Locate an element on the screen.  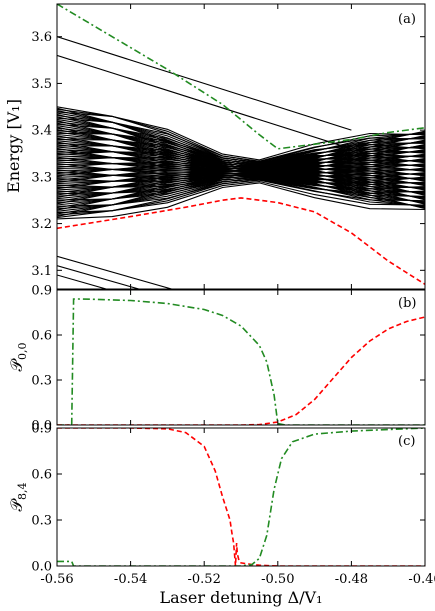
y-tick-label: 3.2 is located at coordinates (41, 224).